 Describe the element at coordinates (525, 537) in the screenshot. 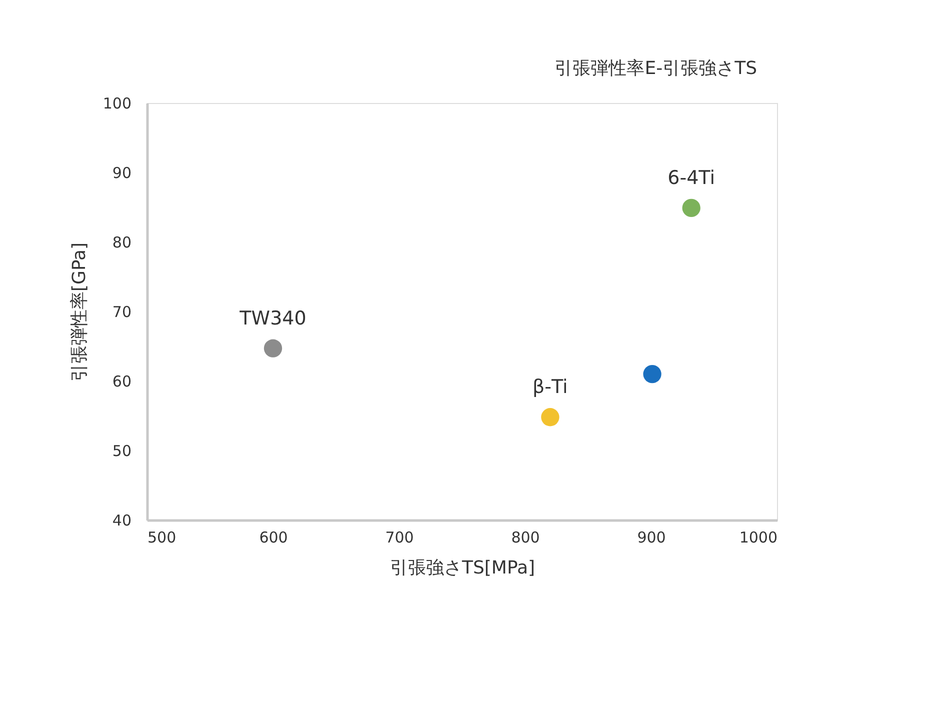

I see `x-tick-label: 800` at that location.